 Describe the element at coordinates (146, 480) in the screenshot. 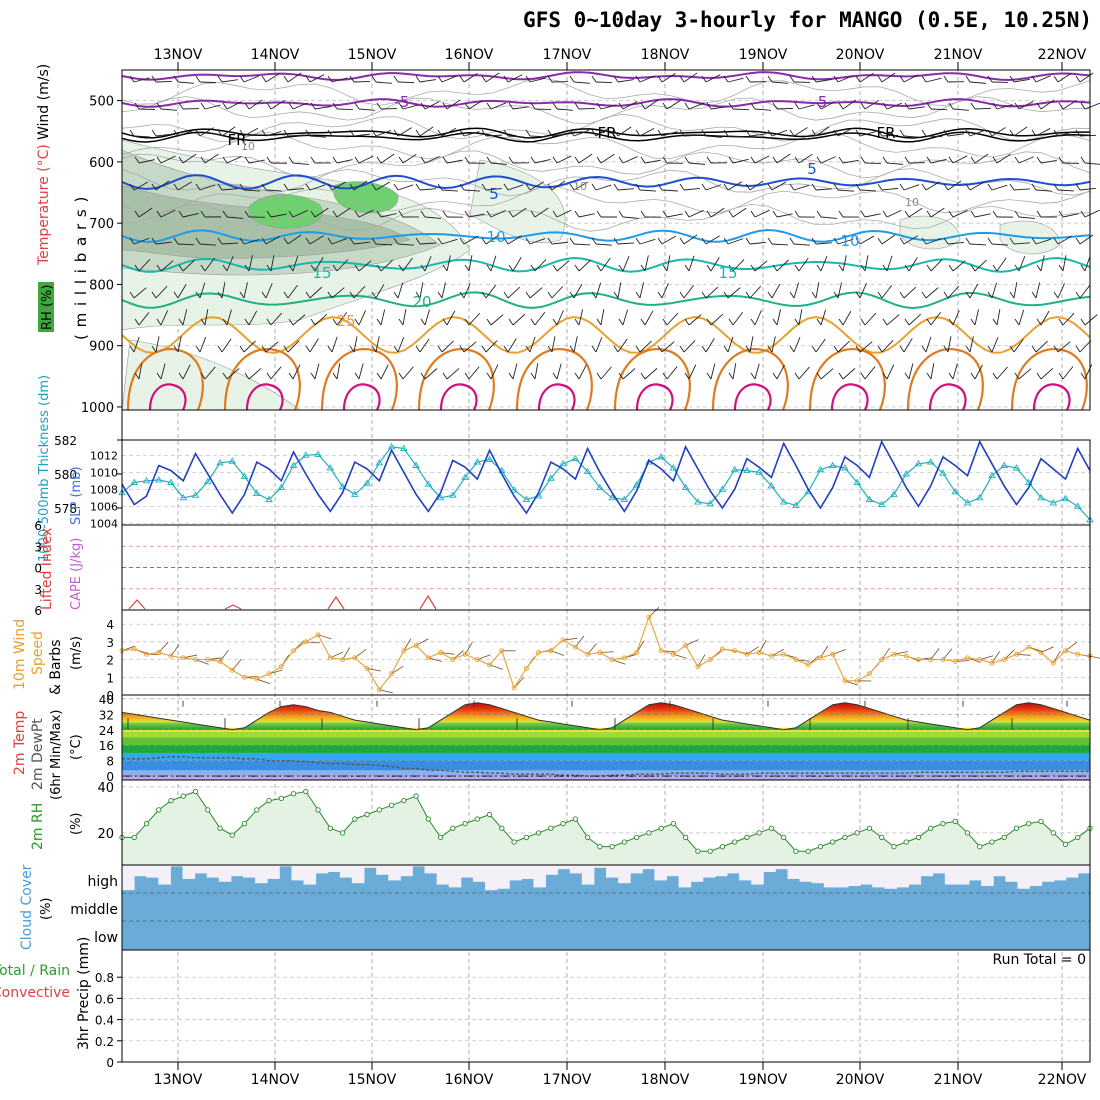

I see `slp-point` at that location.